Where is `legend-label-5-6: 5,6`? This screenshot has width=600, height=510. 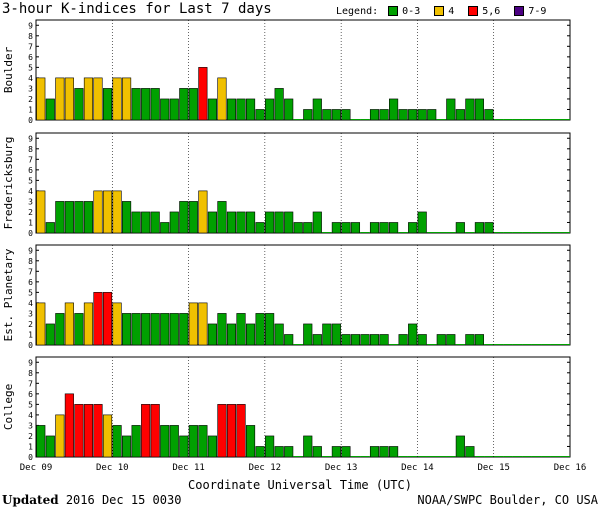
legend-label-5-6: 5,6 is located at coordinates (491, 11).